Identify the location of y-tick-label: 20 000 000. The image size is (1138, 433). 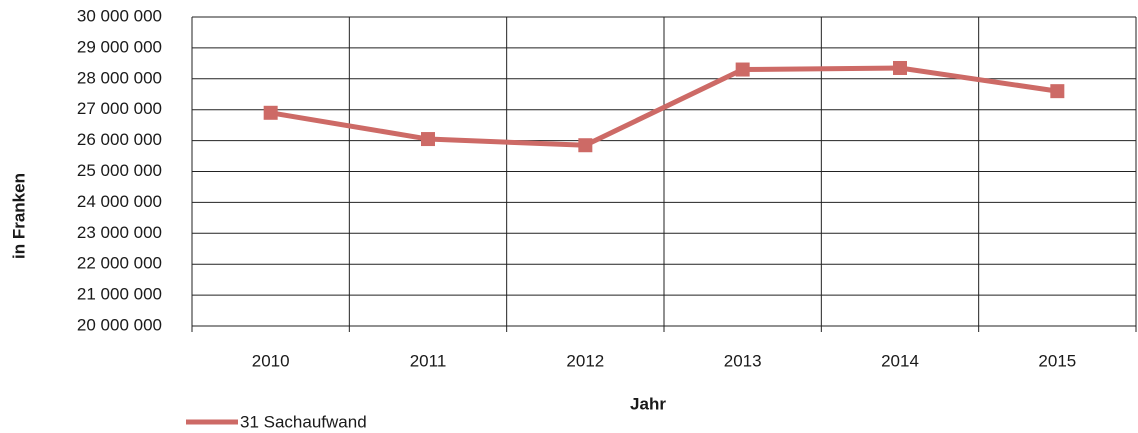
(119, 324).